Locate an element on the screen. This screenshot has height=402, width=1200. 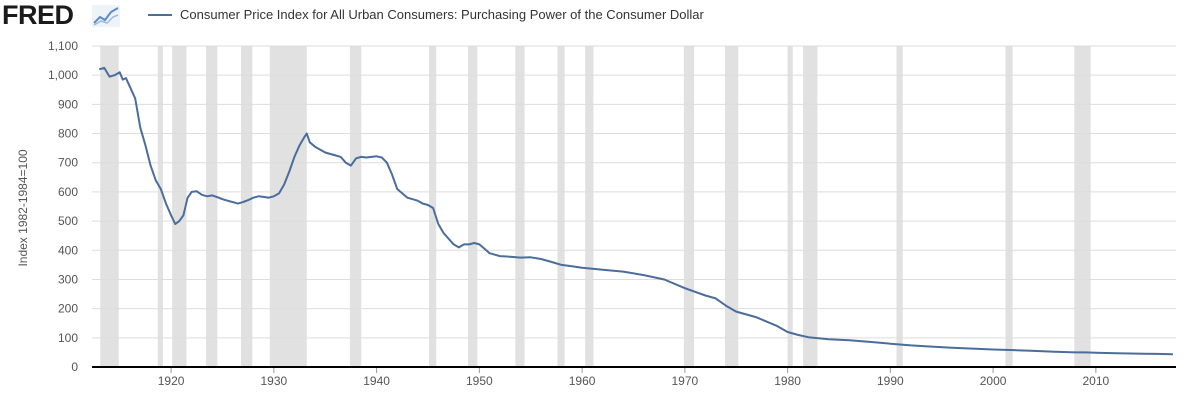
fred-logo: FRED is located at coordinates (38, 15).